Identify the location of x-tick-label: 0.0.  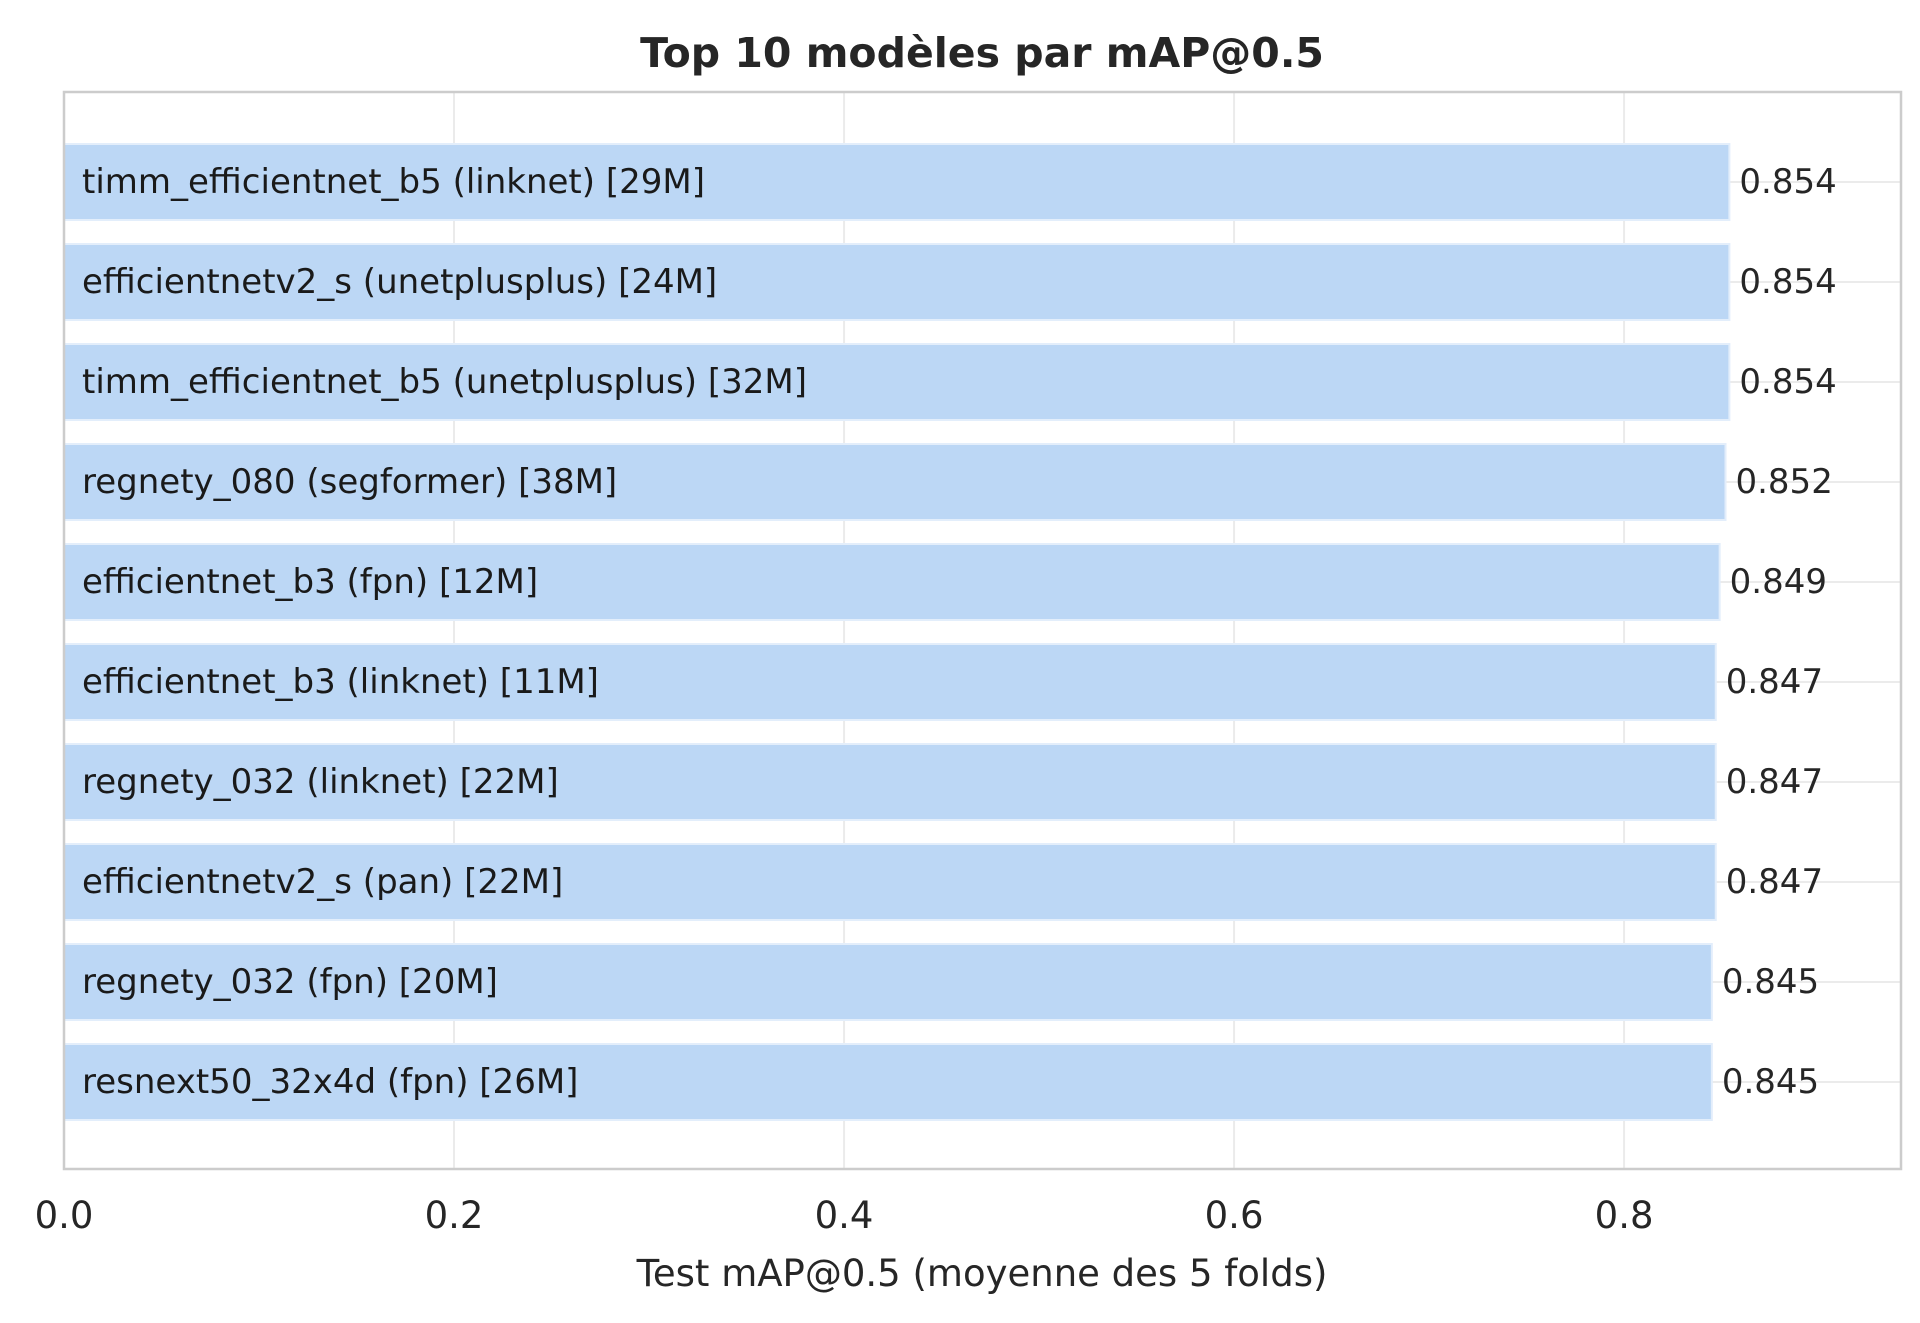
(64, 1215).